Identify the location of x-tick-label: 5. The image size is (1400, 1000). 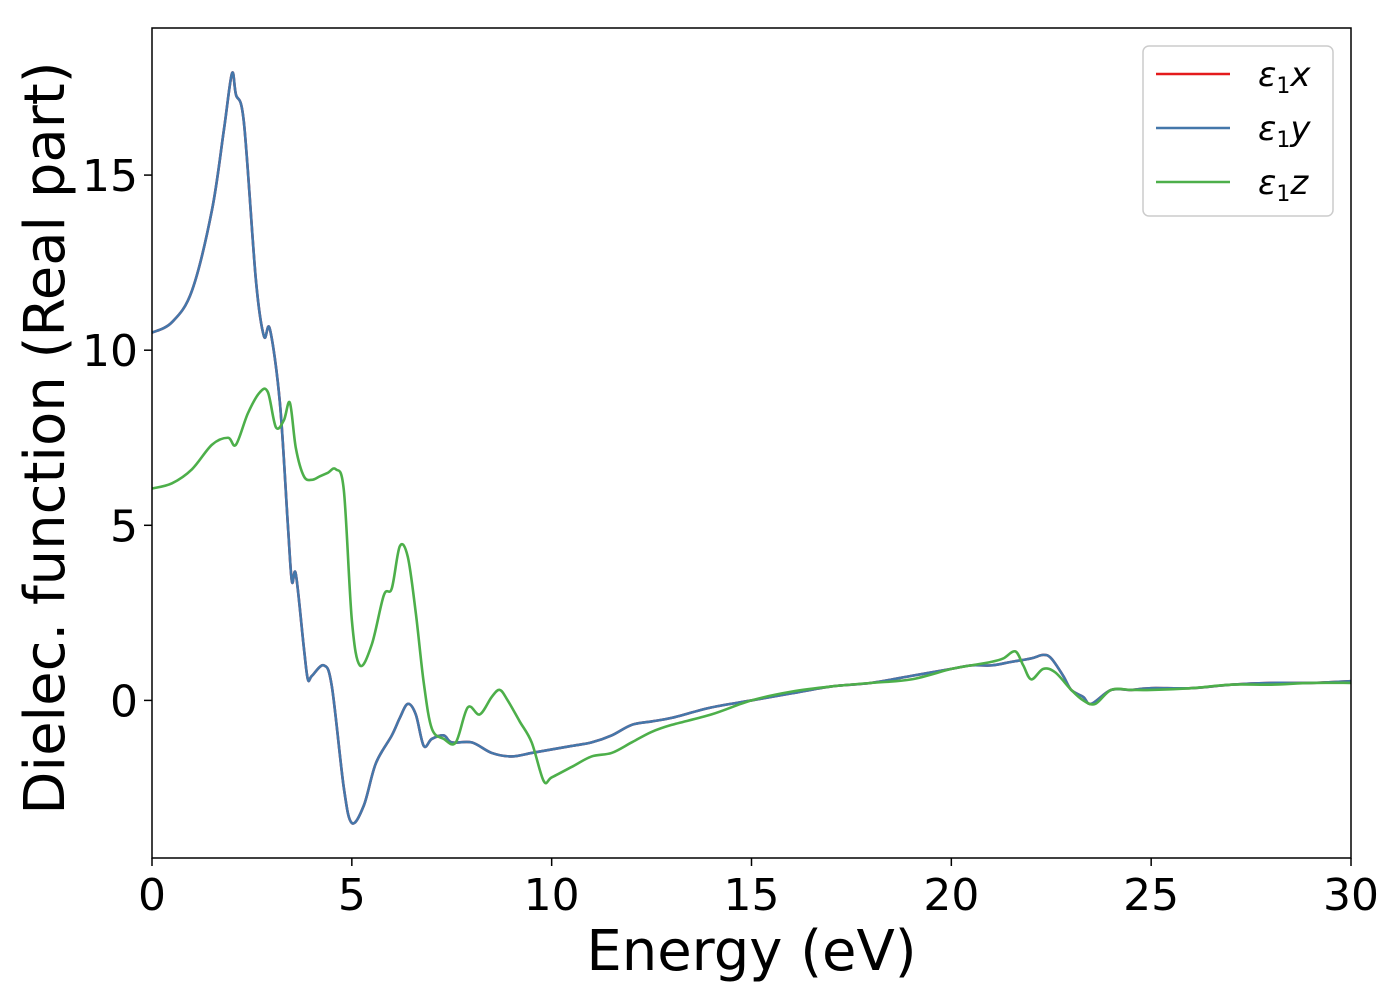
(352, 895).